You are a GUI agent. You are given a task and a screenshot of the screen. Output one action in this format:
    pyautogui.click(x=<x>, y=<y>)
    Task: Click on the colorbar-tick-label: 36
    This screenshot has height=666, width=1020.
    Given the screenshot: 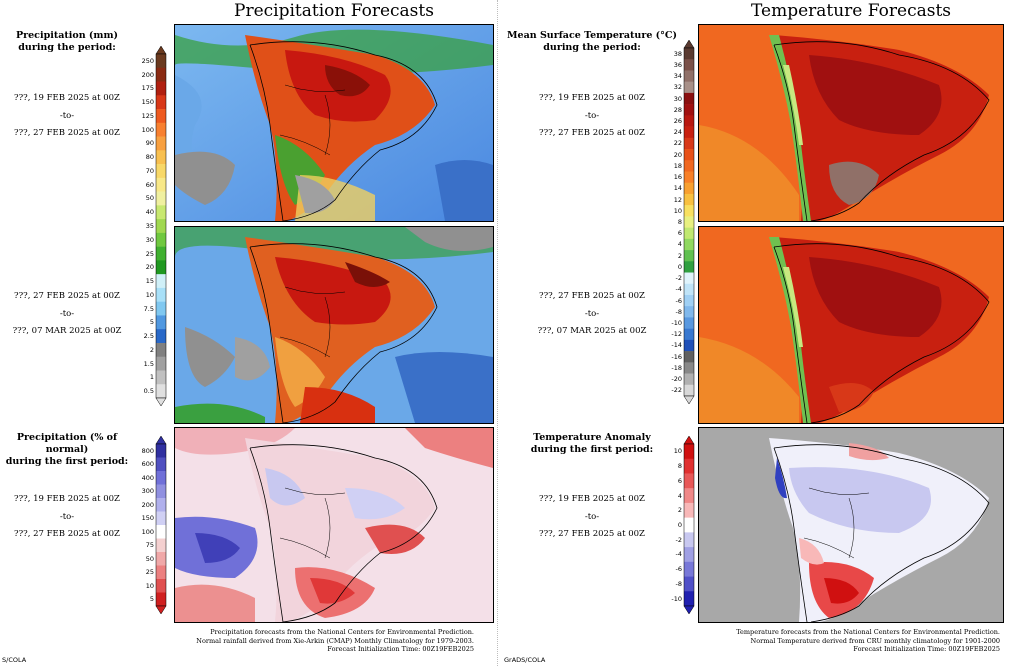 What is the action you would take?
    pyautogui.click(x=677, y=64)
    